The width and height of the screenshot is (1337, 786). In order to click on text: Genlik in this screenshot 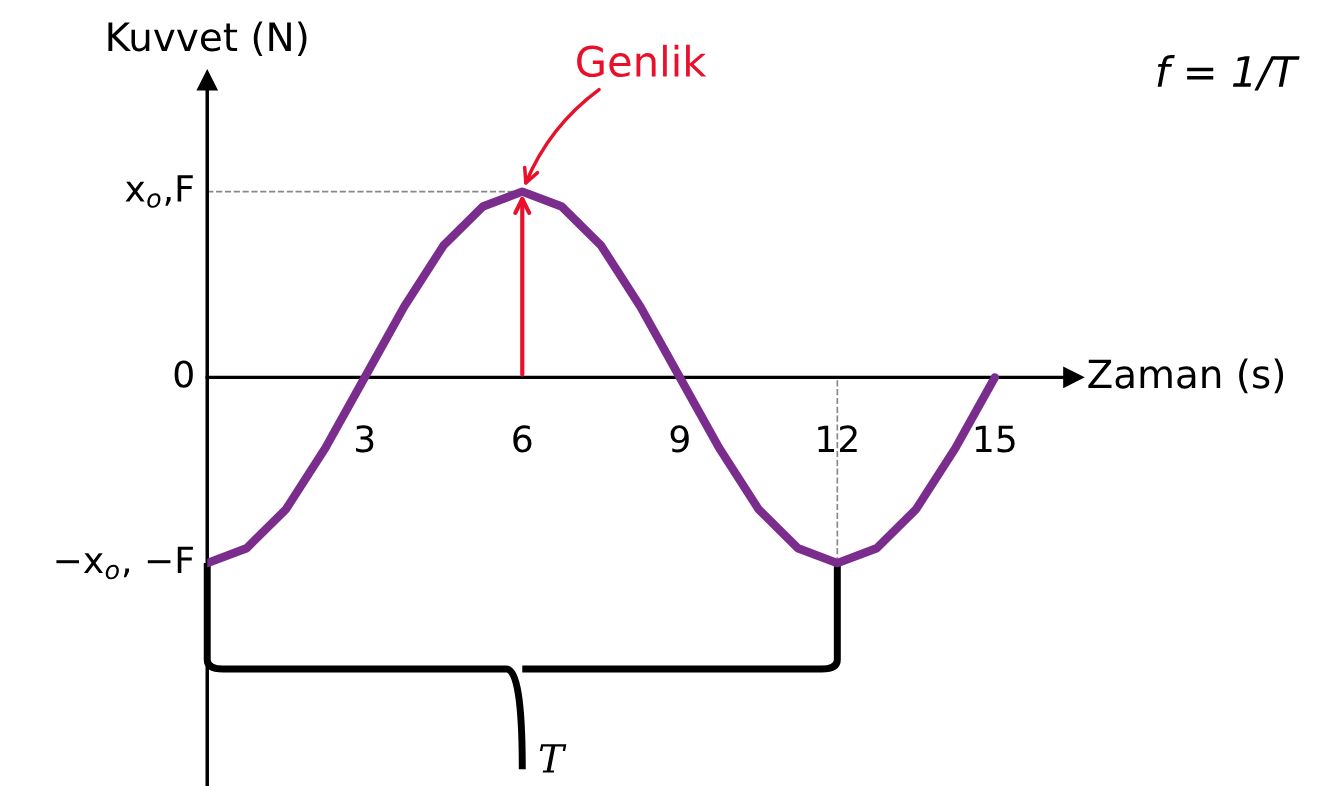, I will do `click(642, 61)`.